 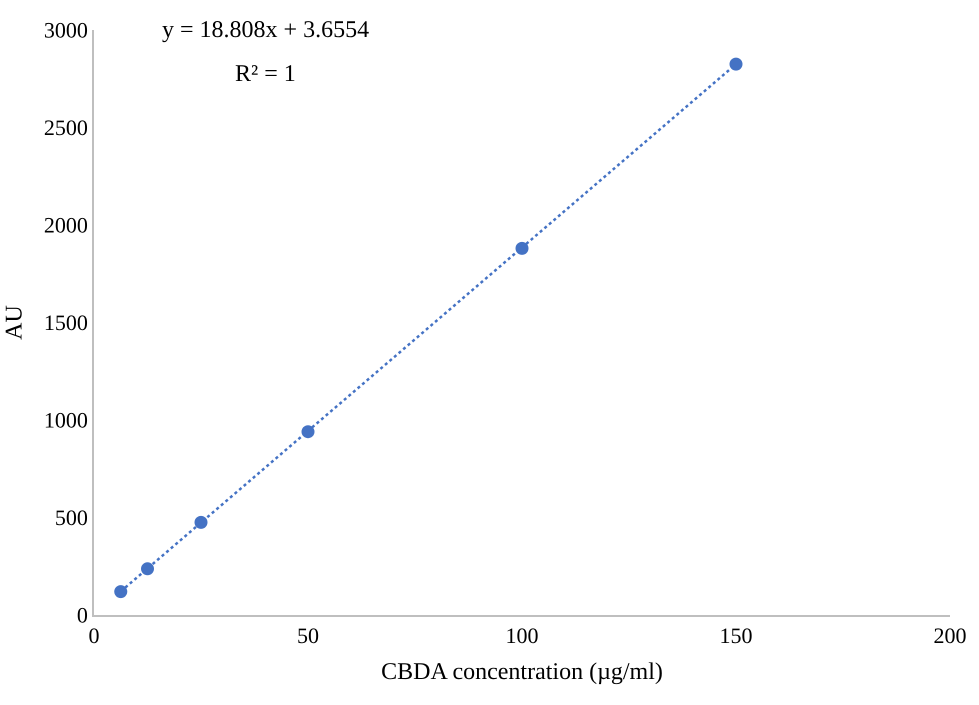 I want to click on x-tick-label: 50, so click(x=308, y=635).